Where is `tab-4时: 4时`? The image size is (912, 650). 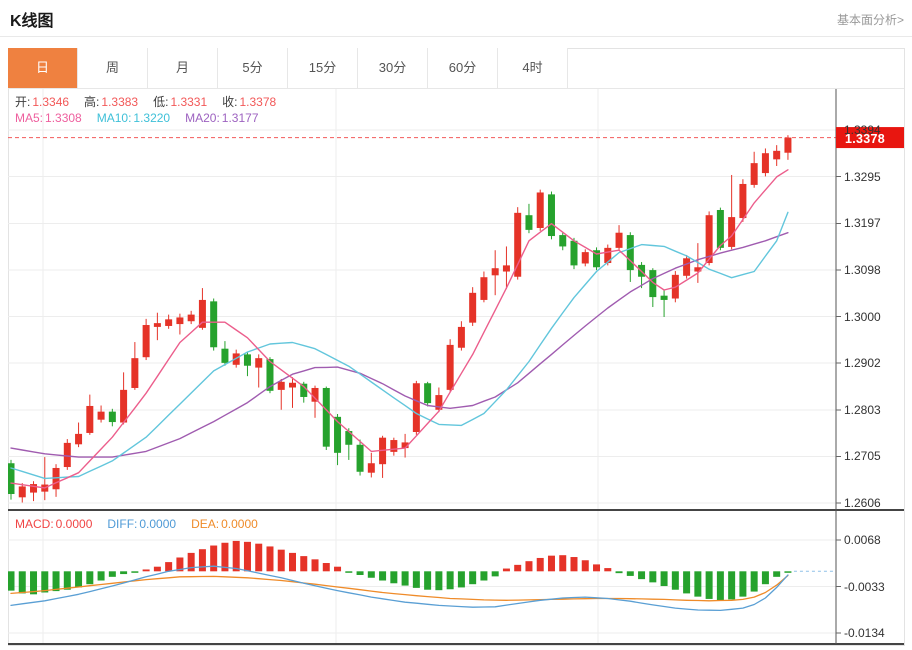 tab-4时: 4时 is located at coordinates (533, 68).